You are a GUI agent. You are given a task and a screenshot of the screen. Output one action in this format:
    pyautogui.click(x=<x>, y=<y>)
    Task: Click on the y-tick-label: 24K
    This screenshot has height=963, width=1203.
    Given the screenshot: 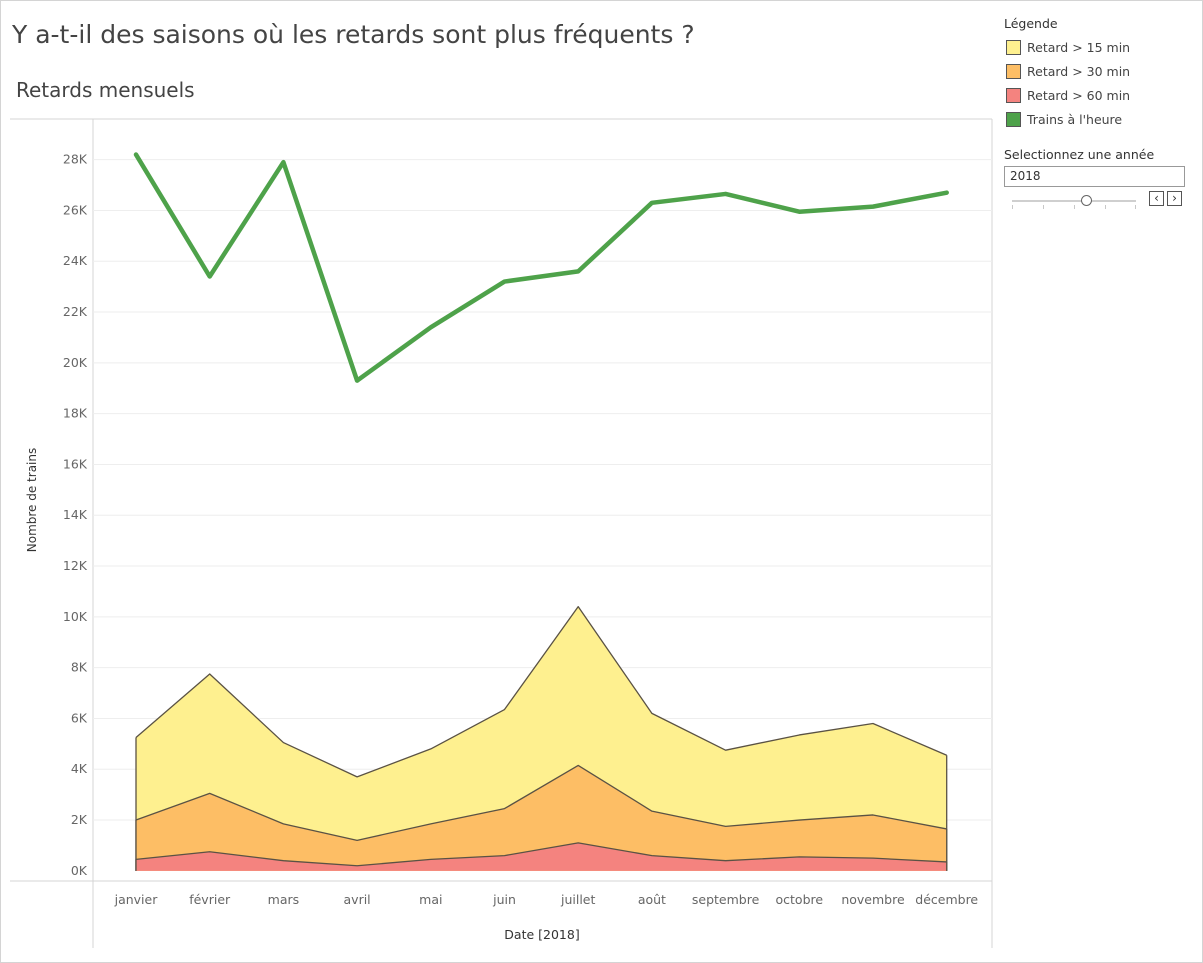 What is the action you would take?
    pyautogui.click(x=75, y=260)
    